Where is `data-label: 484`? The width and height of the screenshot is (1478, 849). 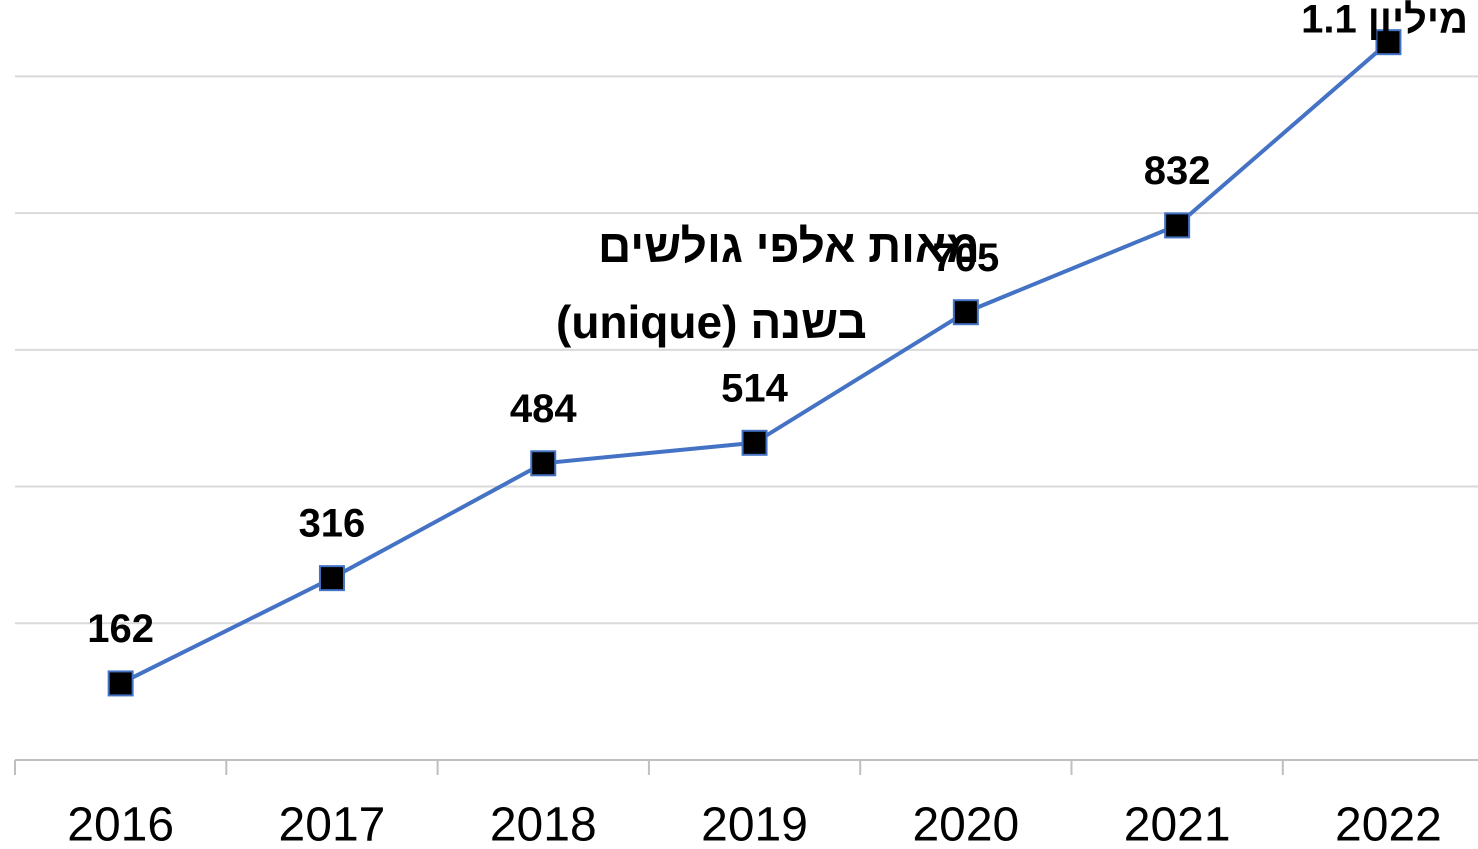 data-label: 484 is located at coordinates (543, 409).